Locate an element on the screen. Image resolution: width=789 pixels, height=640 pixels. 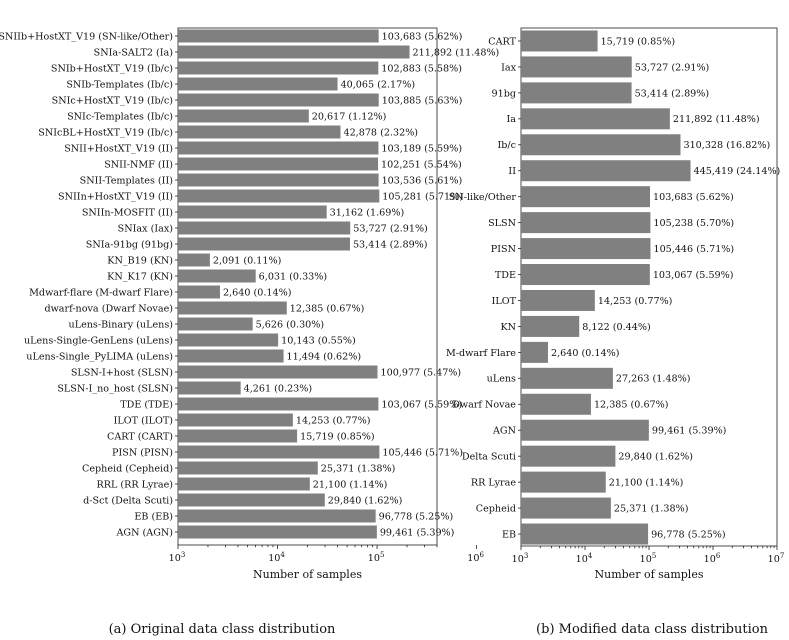
x-tick-exponent: 3 is located at coordinates (183, 555).